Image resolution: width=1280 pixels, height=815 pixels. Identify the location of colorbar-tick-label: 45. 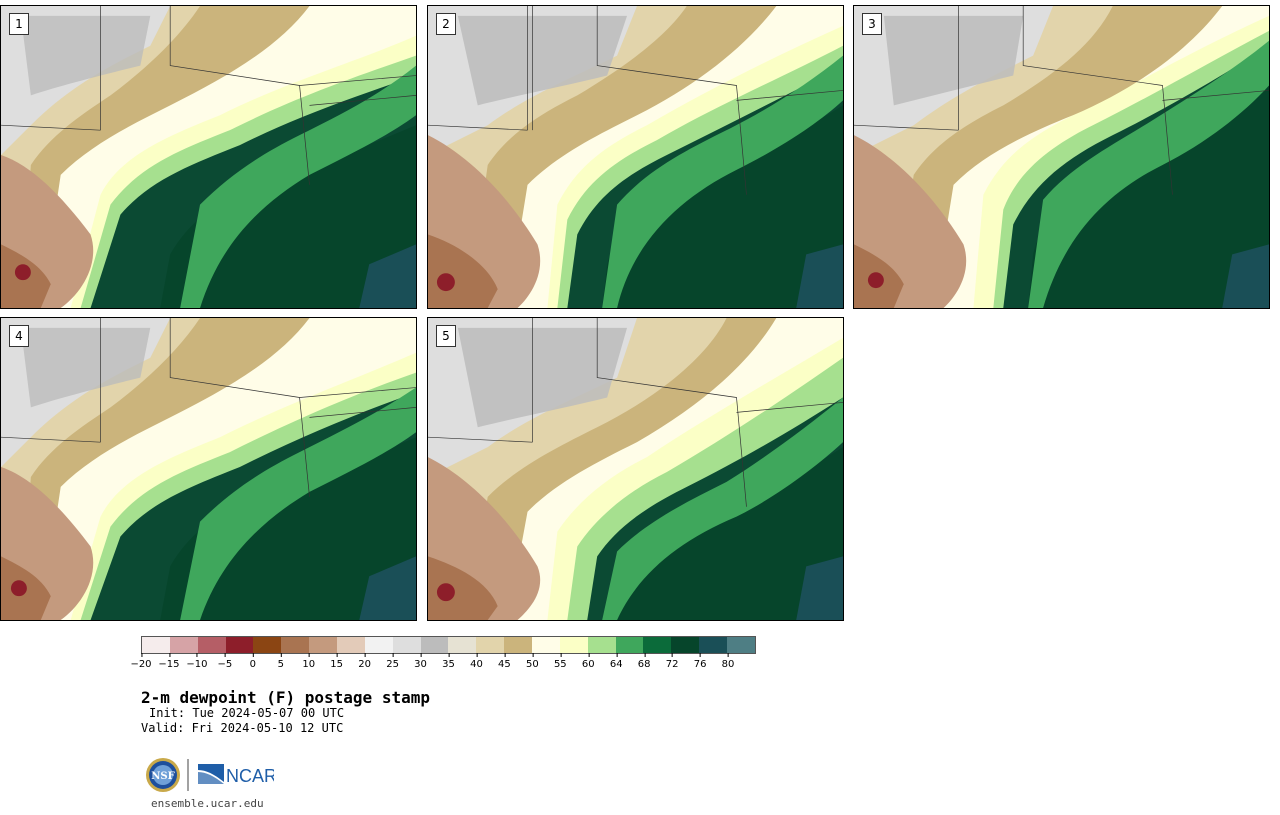
(504, 661).